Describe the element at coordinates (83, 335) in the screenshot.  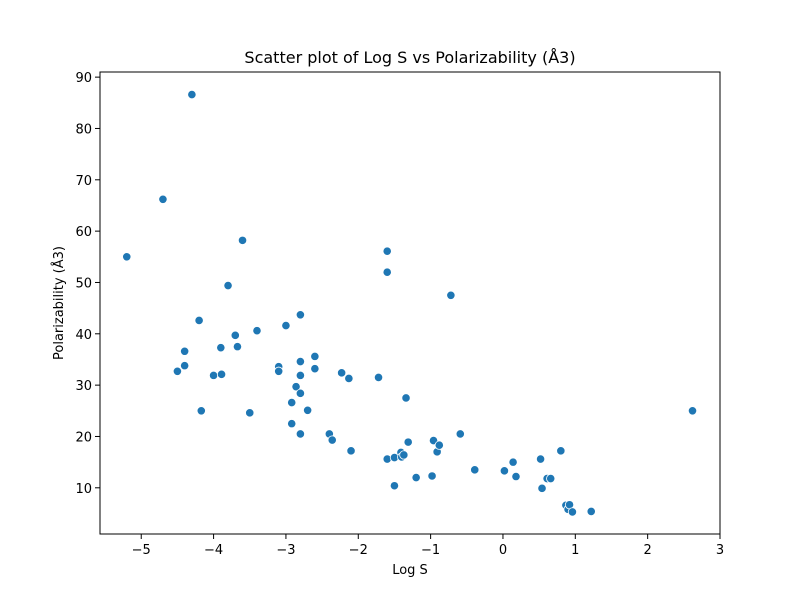
I see `y-tick-label: 40` at that location.